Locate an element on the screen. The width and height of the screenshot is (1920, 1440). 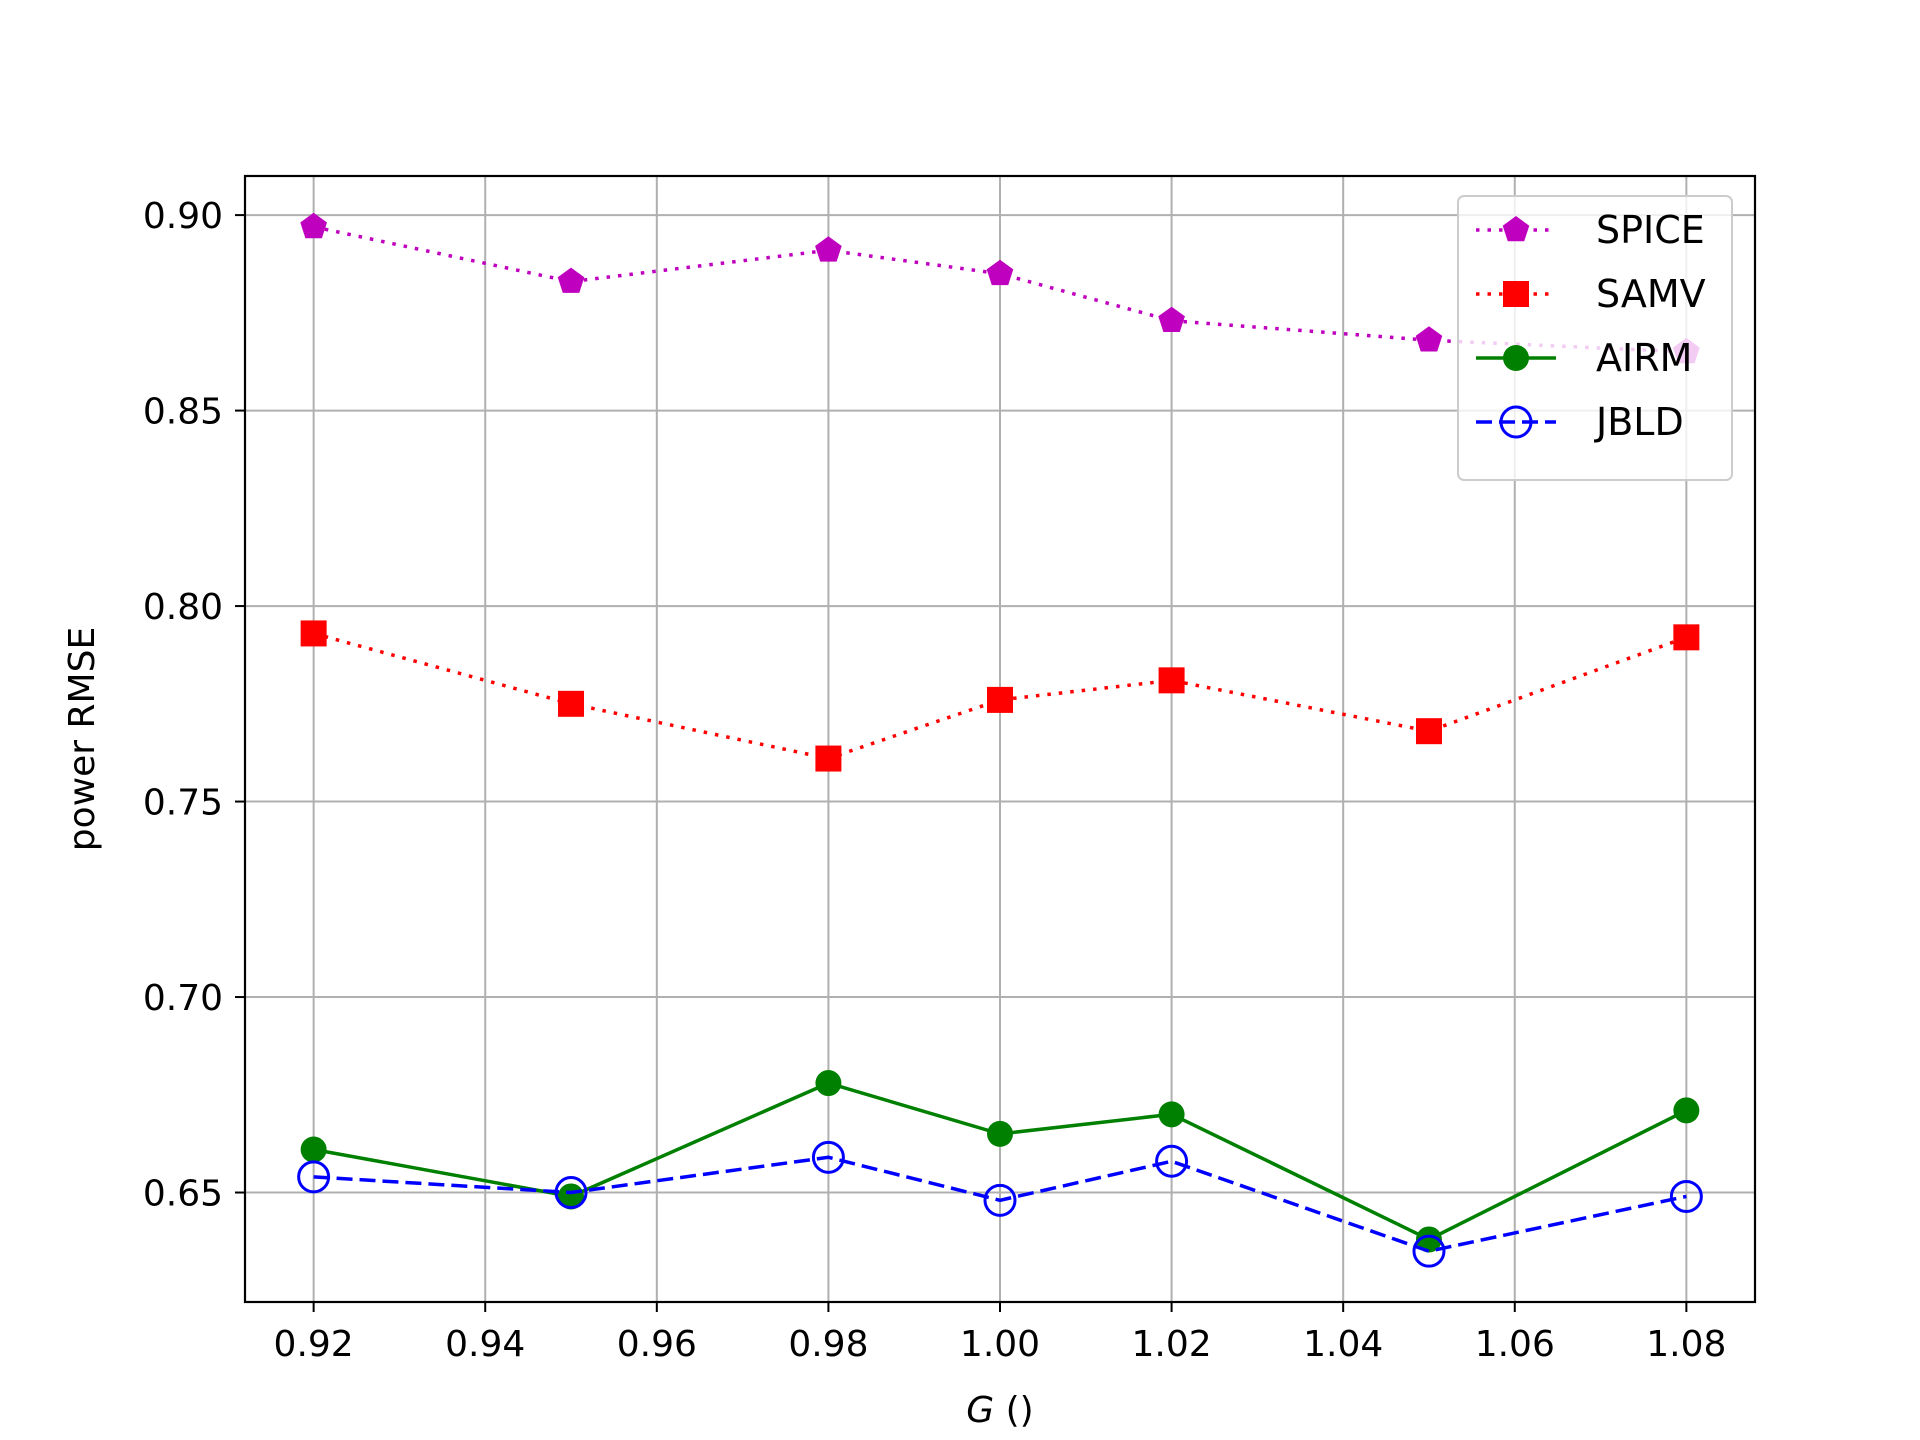
legend-label-samv: SAMV is located at coordinates (1651, 294).